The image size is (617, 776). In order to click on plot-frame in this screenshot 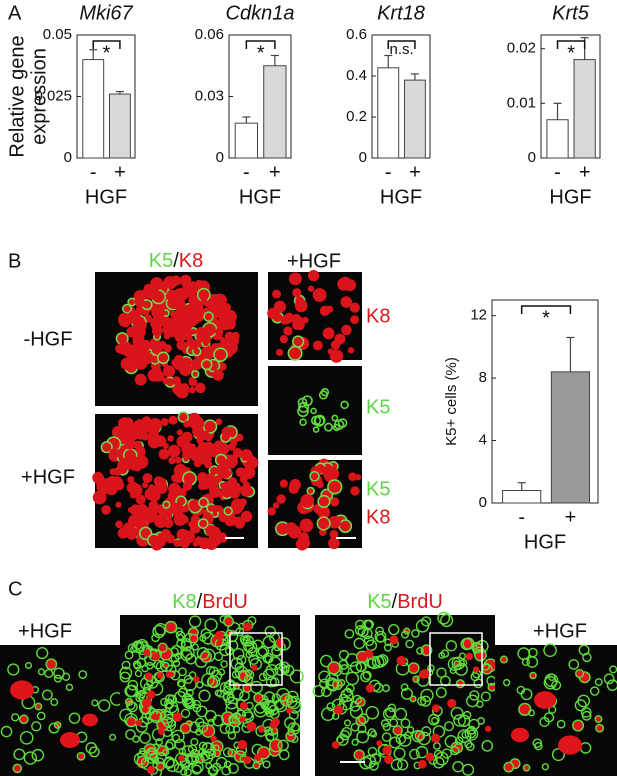, I will do `click(545, 401)`.